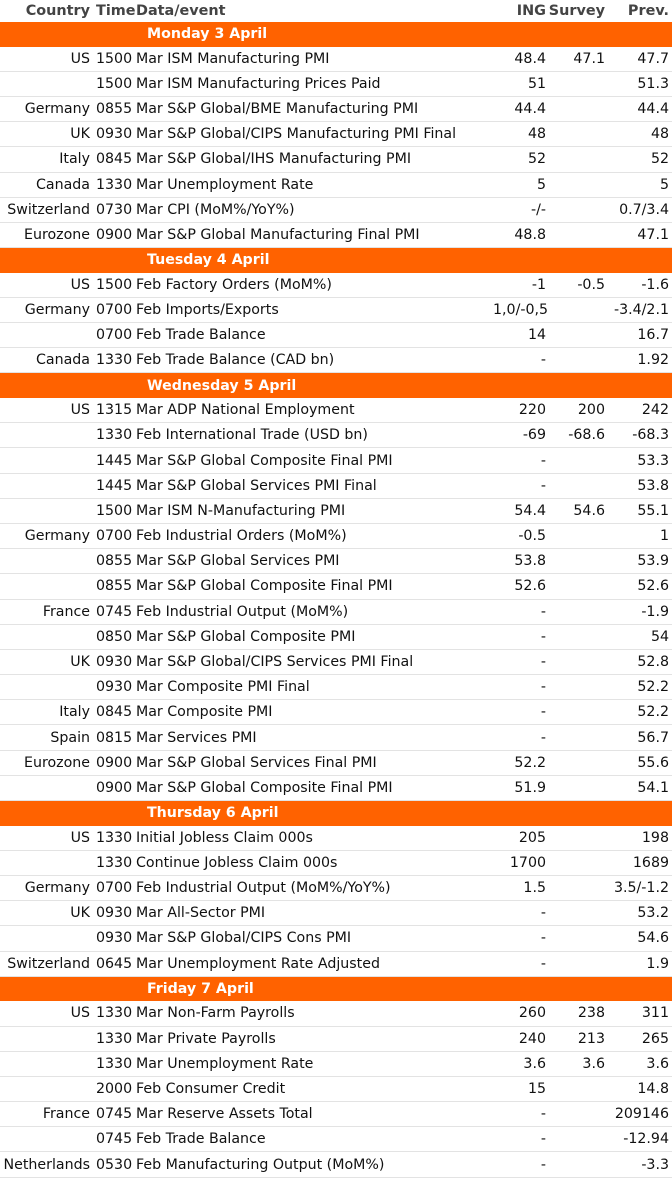 The image size is (672, 1182). Describe the element at coordinates (336, 989) in the screenshot. I see `day-header: Friday 7 April` at that location.